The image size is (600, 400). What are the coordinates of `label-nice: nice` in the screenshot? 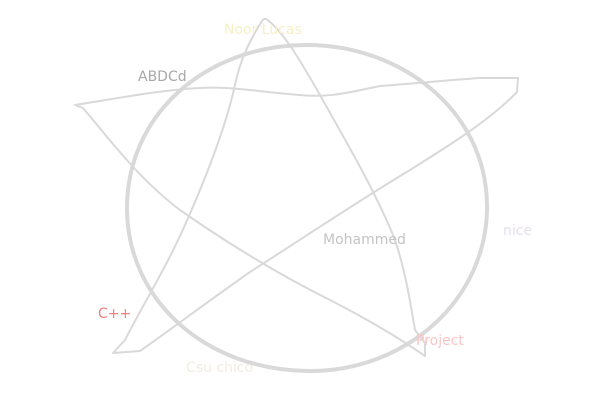 It's located at (518, 231).